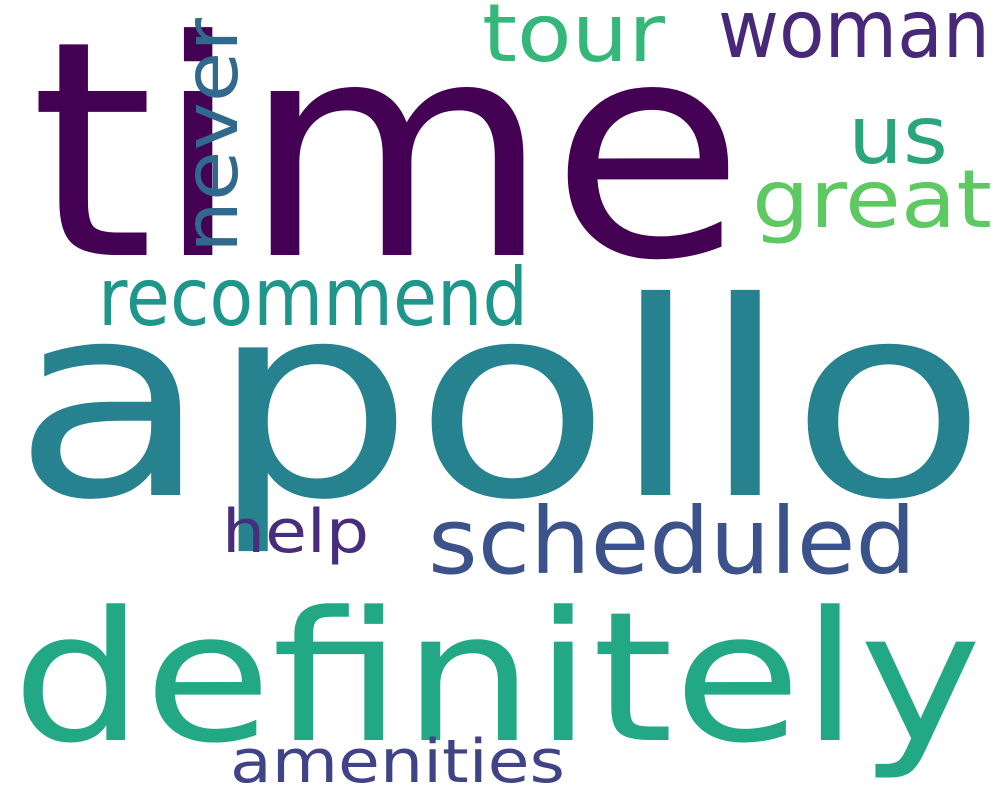 The image size is (1000, 800). I want to click on word-recommend: recommend, so click(313, 297).